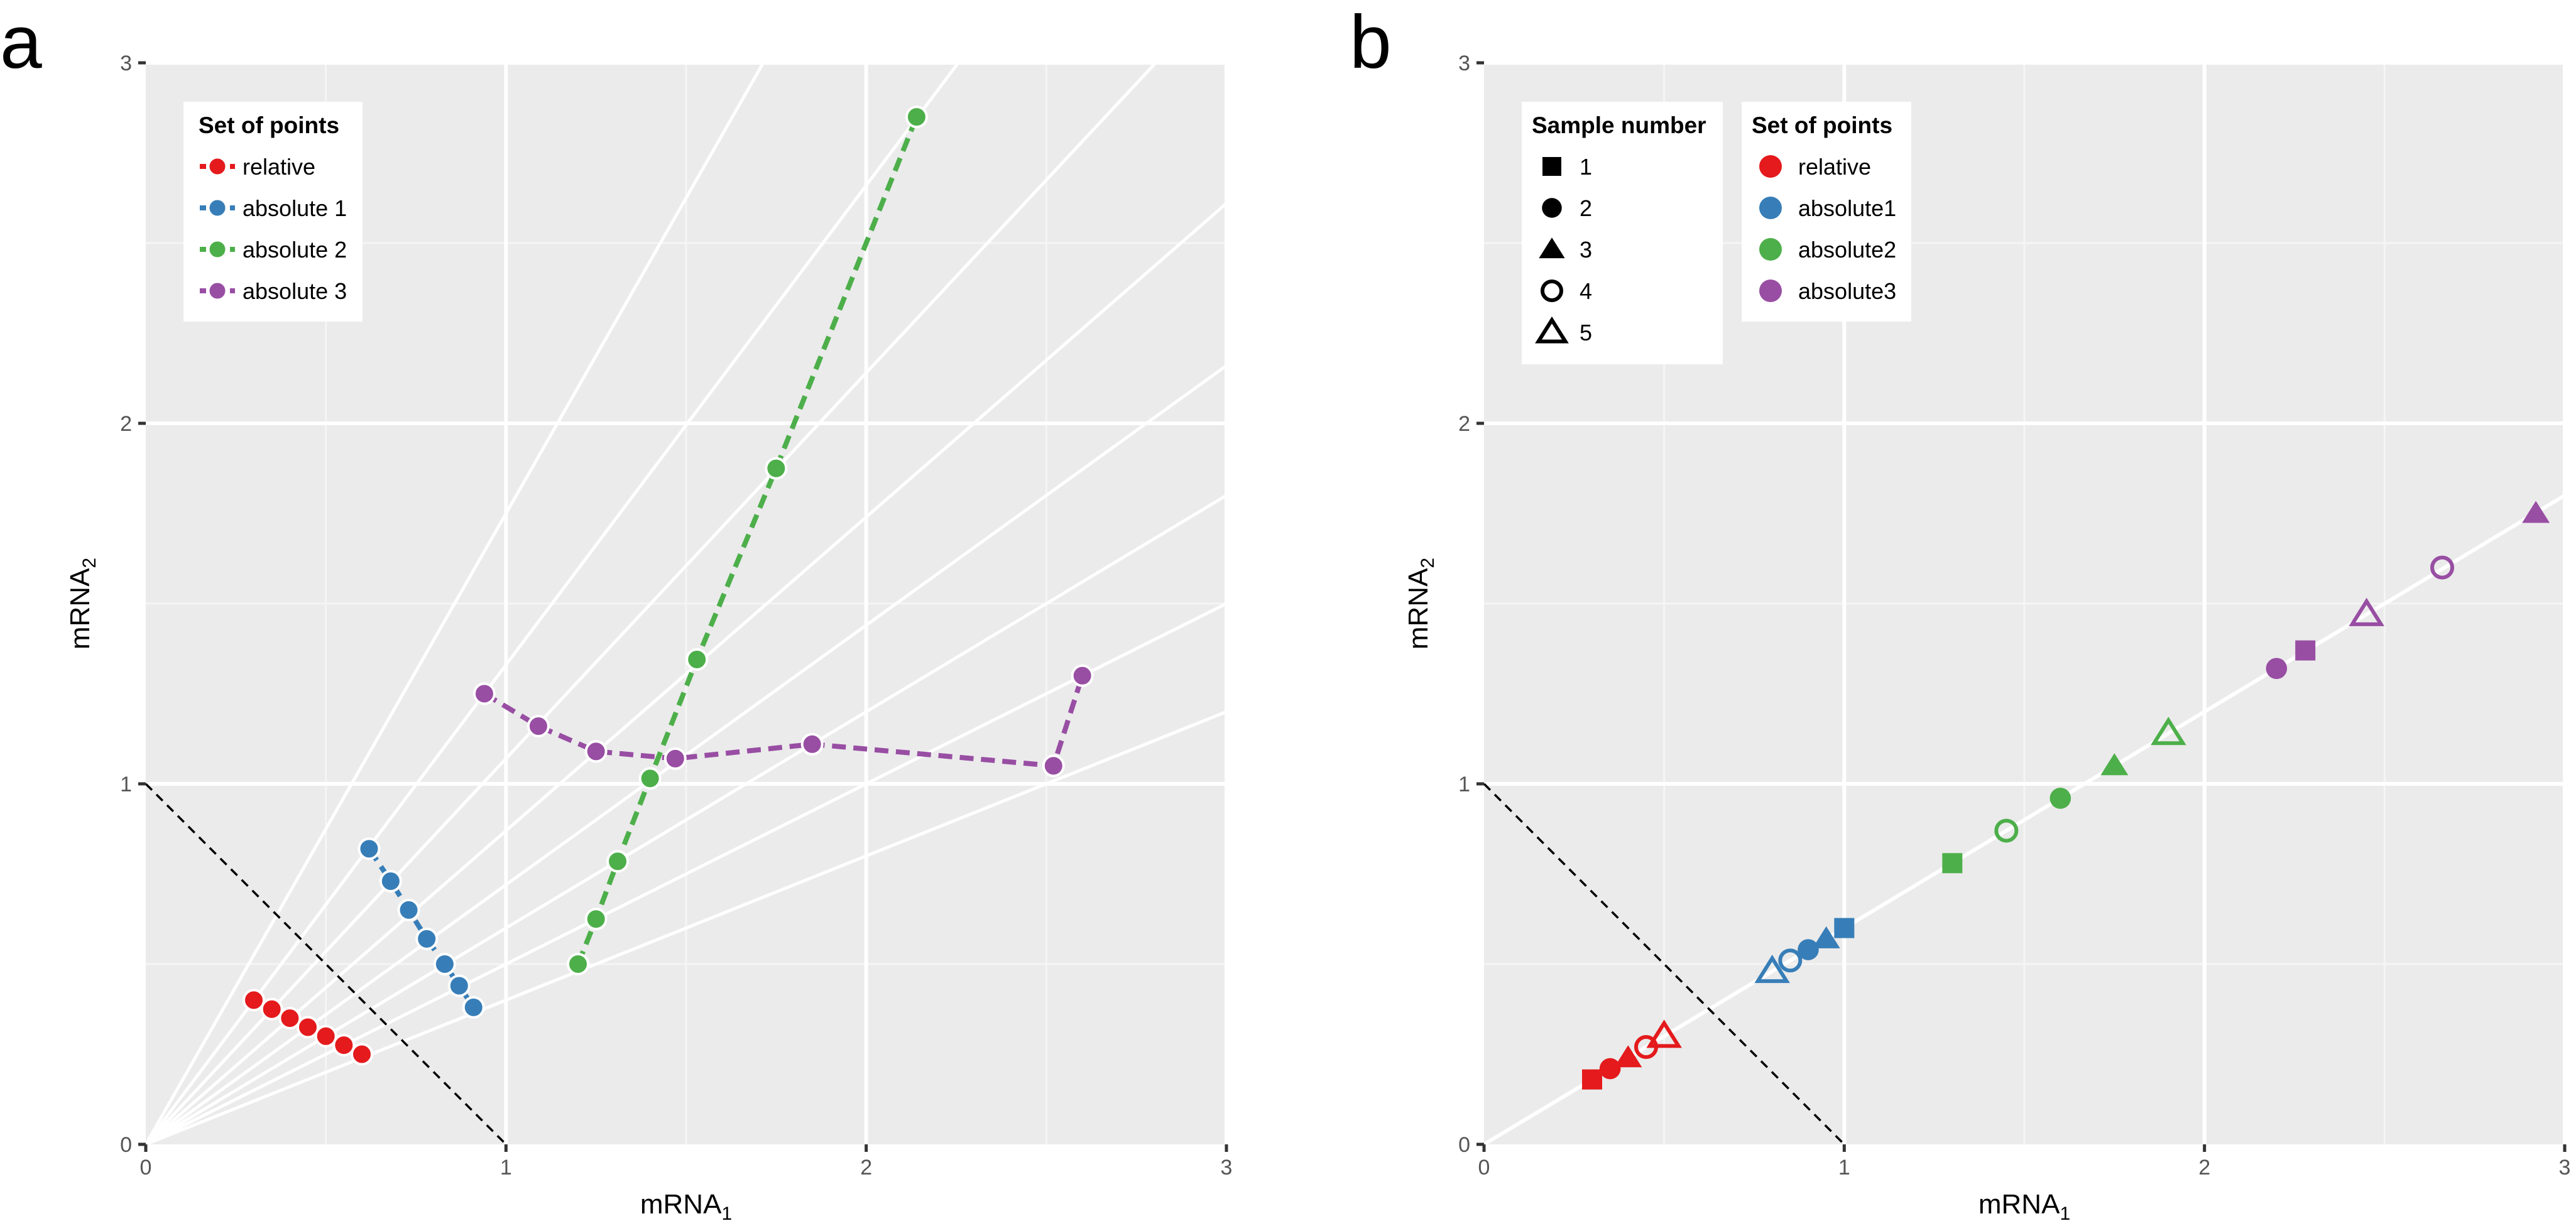  What do you see at coordinates (1847, 250) in the screenshot?
I see `legend-label: absolute2` at bounding box center [1847, 250].